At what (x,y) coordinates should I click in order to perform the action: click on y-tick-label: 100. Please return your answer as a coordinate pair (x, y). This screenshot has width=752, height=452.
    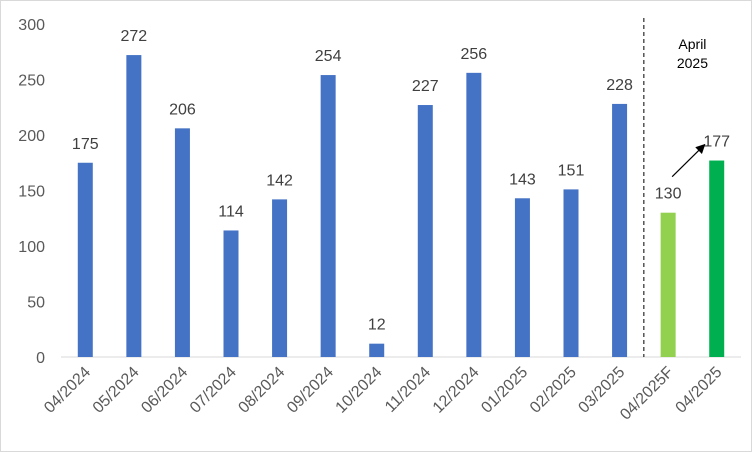
    Looking at the image, I should click on (31, 247).